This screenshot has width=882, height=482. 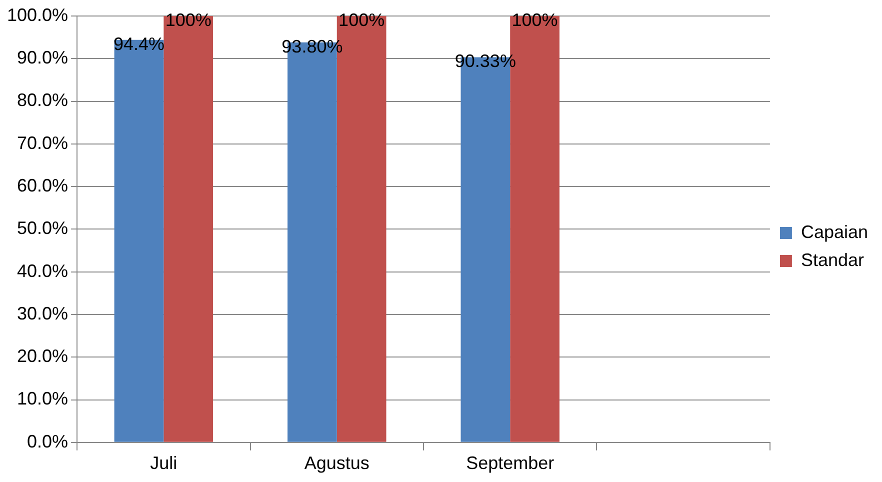 I want to click on y-tick-label: 80.0%, so click(x=42, y=100).